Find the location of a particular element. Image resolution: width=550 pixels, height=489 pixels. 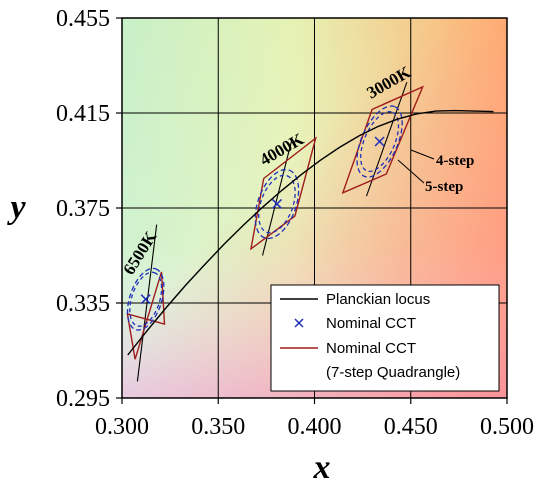

y-tick-label: 0.375 is located at coordinates (83, 209).